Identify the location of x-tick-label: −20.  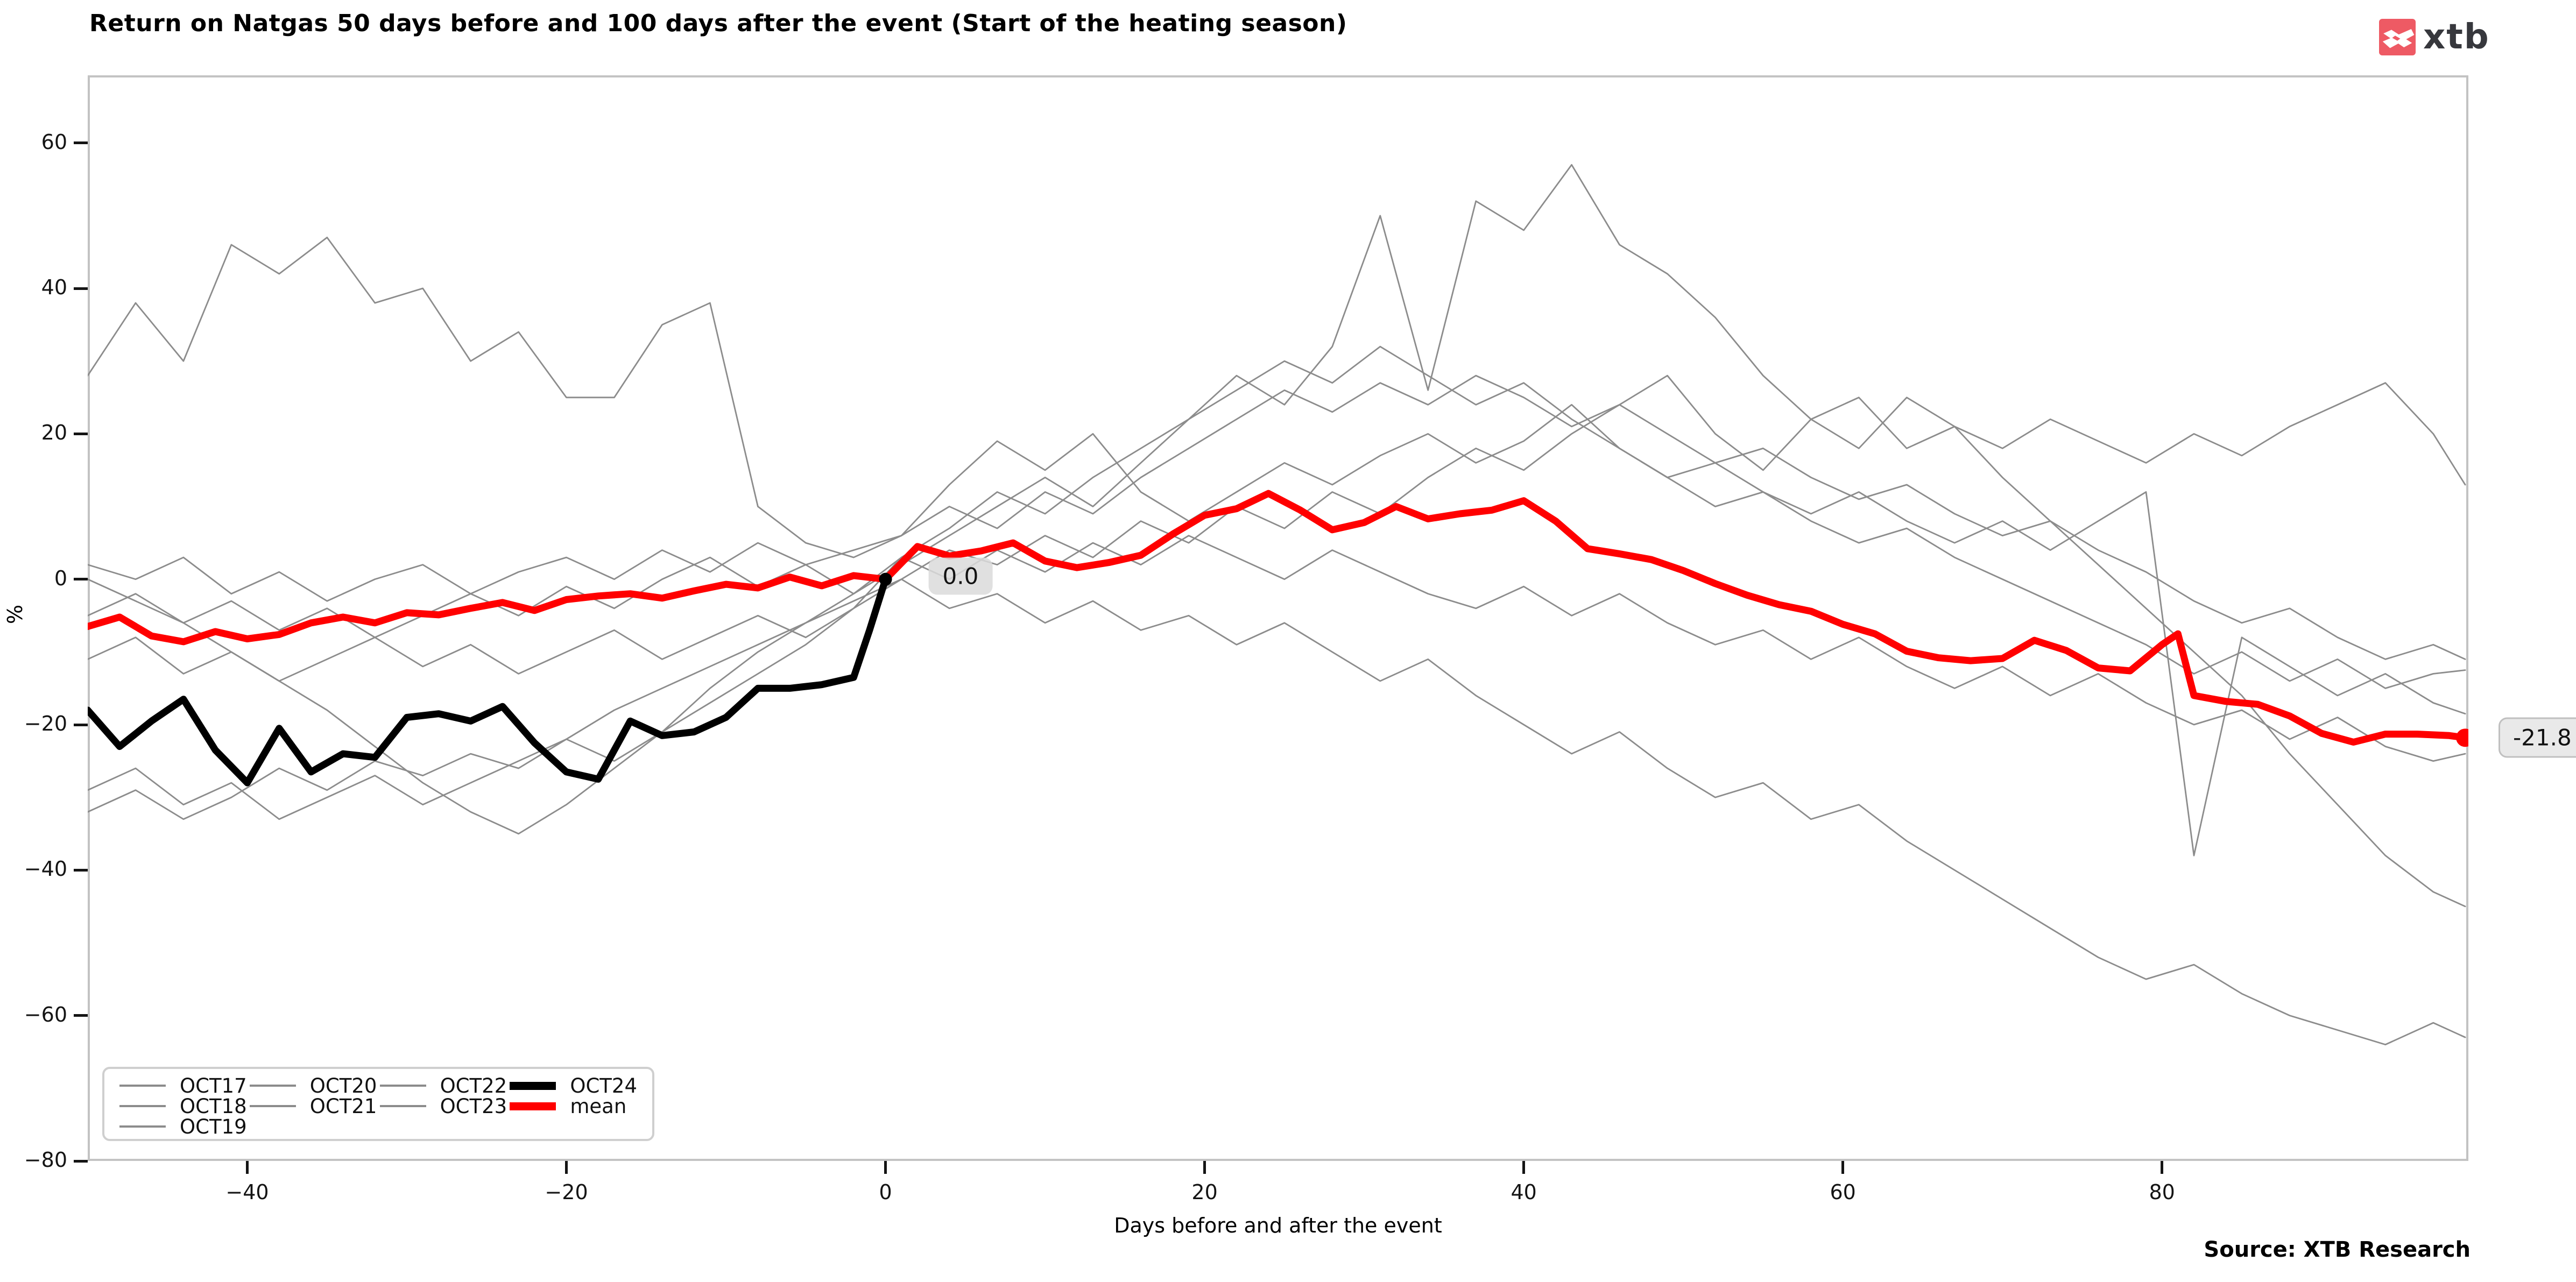
(566, 1192).